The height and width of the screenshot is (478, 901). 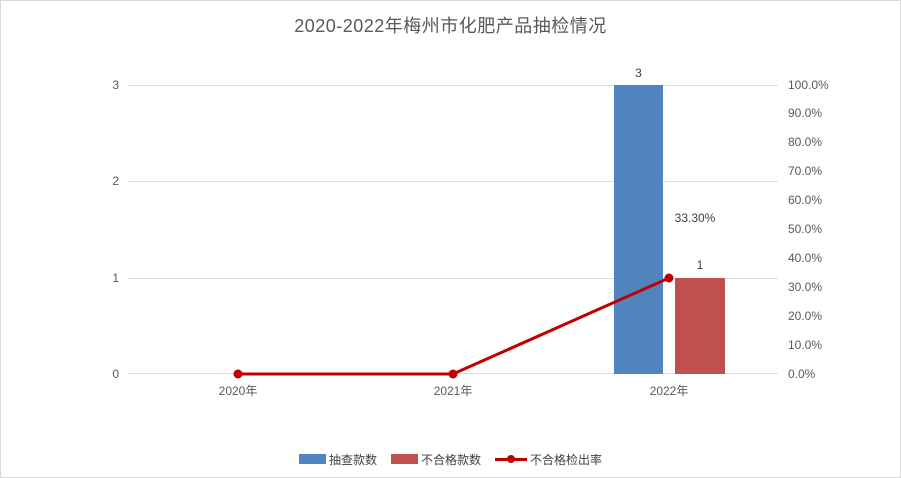 What do you see at coordinates (238, 374) in the screenshot?
I see `rate-marker-2020` at bounding box center [238, 374].